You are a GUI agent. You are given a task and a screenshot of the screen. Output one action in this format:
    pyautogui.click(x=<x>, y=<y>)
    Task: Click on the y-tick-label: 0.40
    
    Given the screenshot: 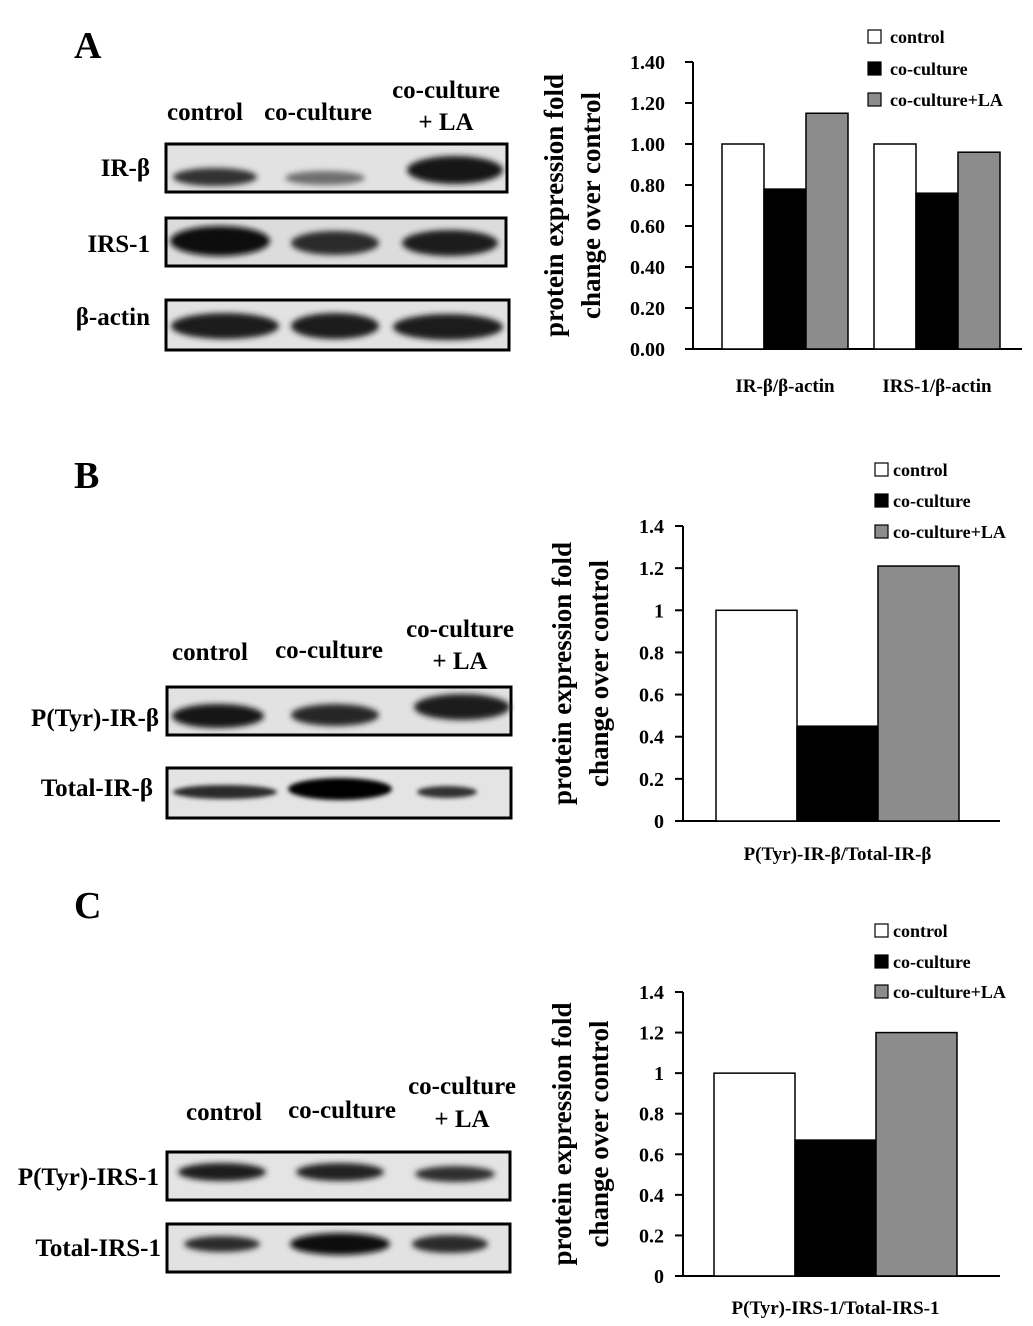 What is the action you would take?
    pyautogui.click(x=647, y=268)
    